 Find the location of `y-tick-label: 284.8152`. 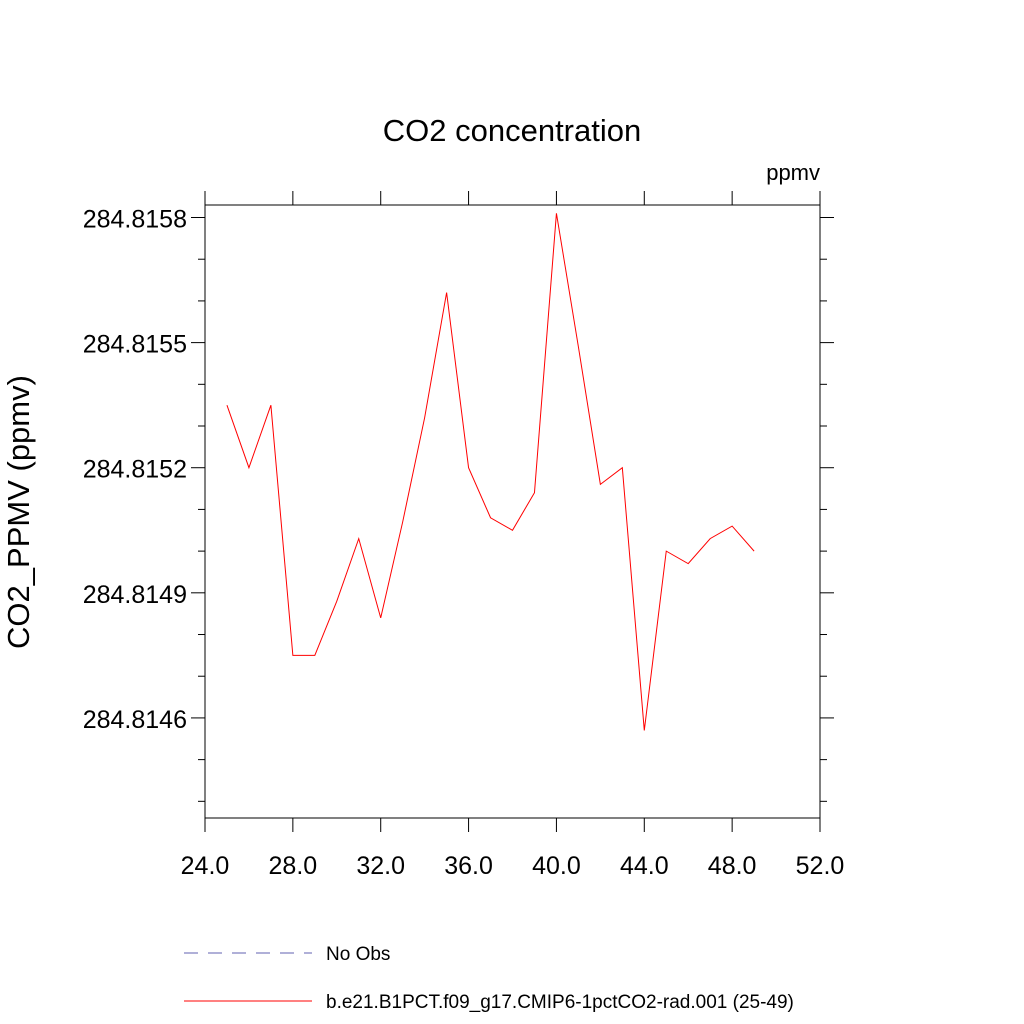

y-tick-label: 284.8152 is located at coordinates (135, 470).